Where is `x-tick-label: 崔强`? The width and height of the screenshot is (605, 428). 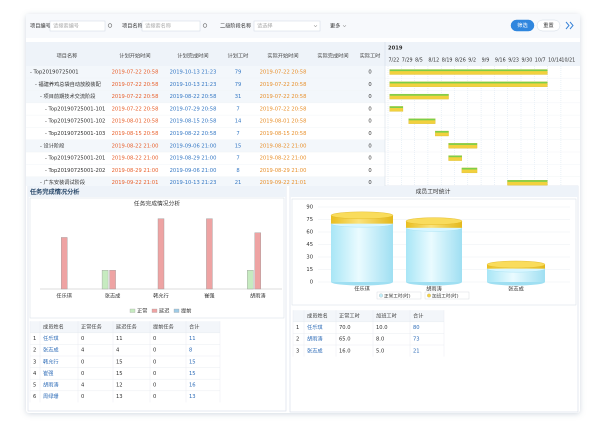 x-tick-label: 崔强 is located at coordinates (209, 296).